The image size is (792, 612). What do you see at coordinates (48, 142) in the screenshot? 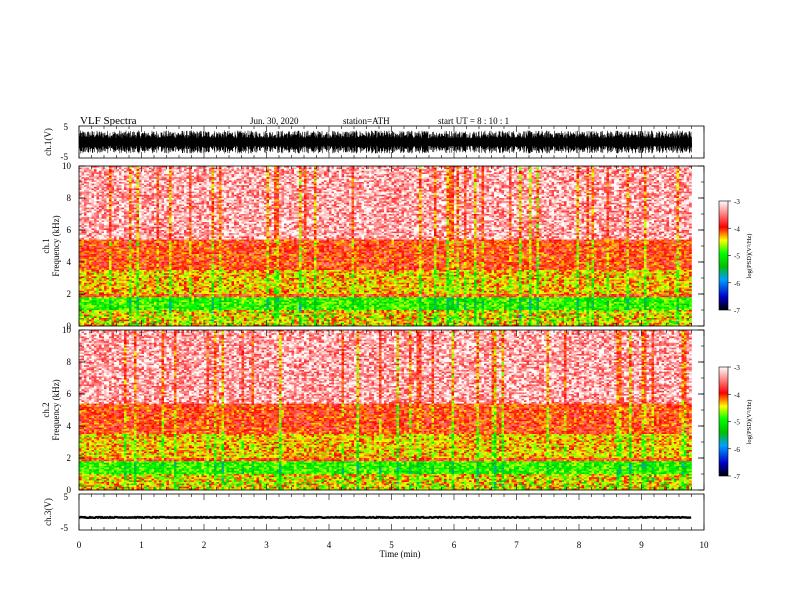
I see `ch1-waveform-ylabel: ch.1(V)` at bounding box center [48, 142].